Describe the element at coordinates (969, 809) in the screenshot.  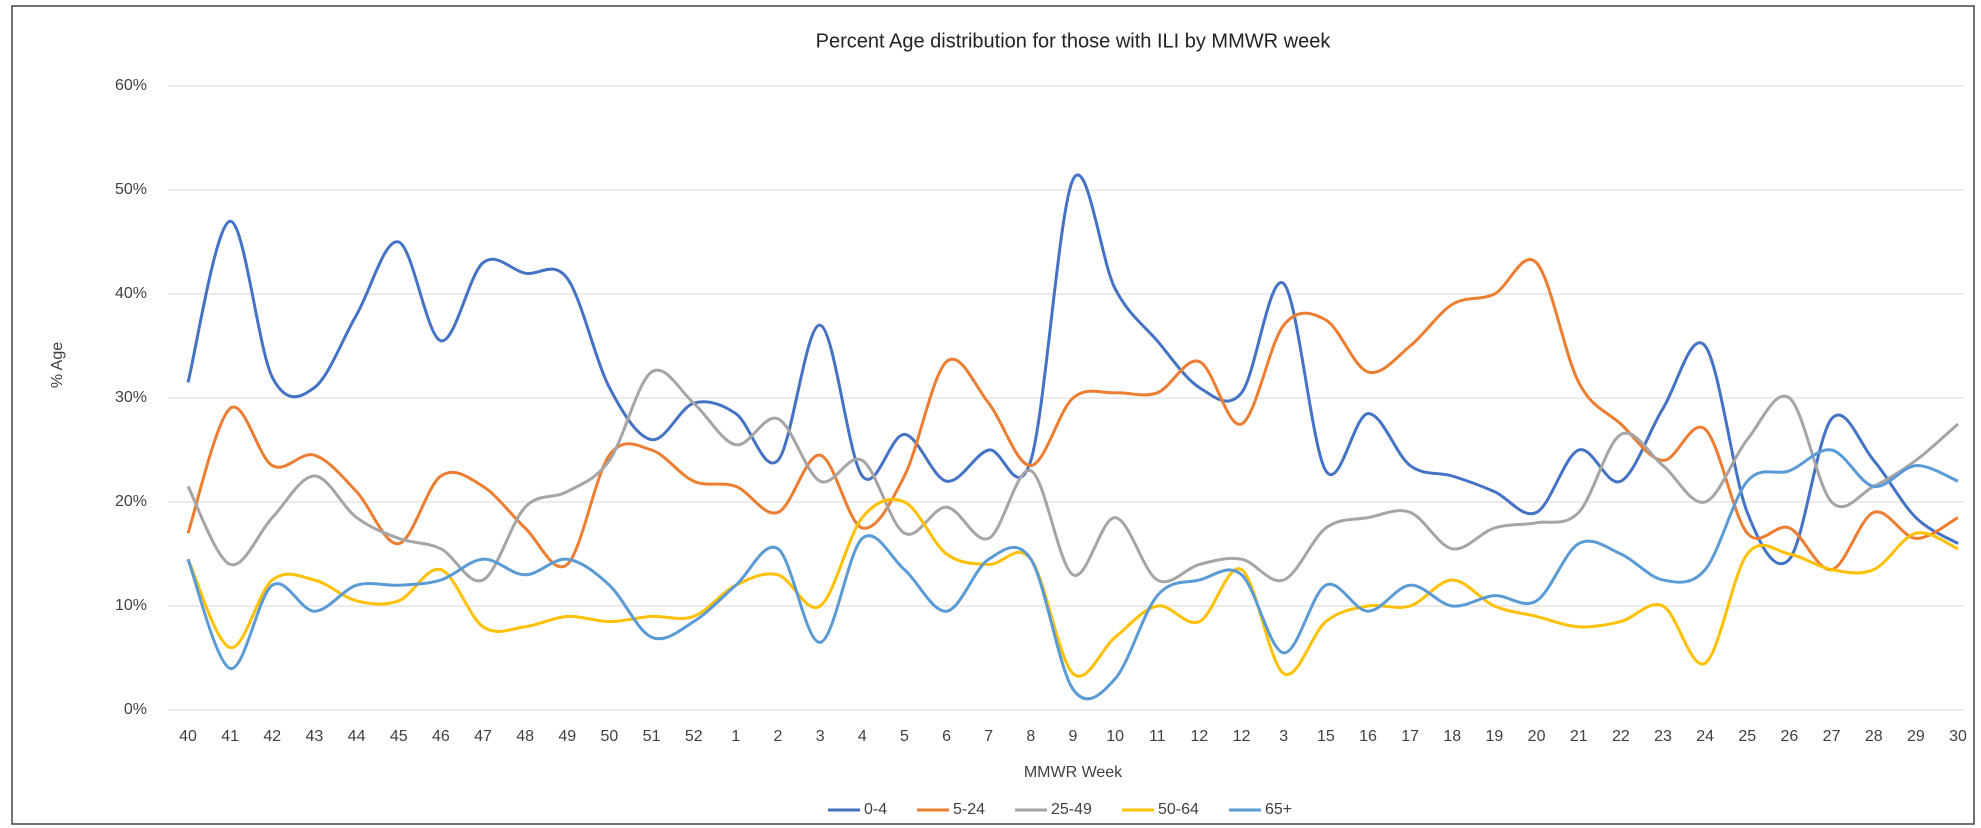
I see `legend-label: 5-24` at that location.